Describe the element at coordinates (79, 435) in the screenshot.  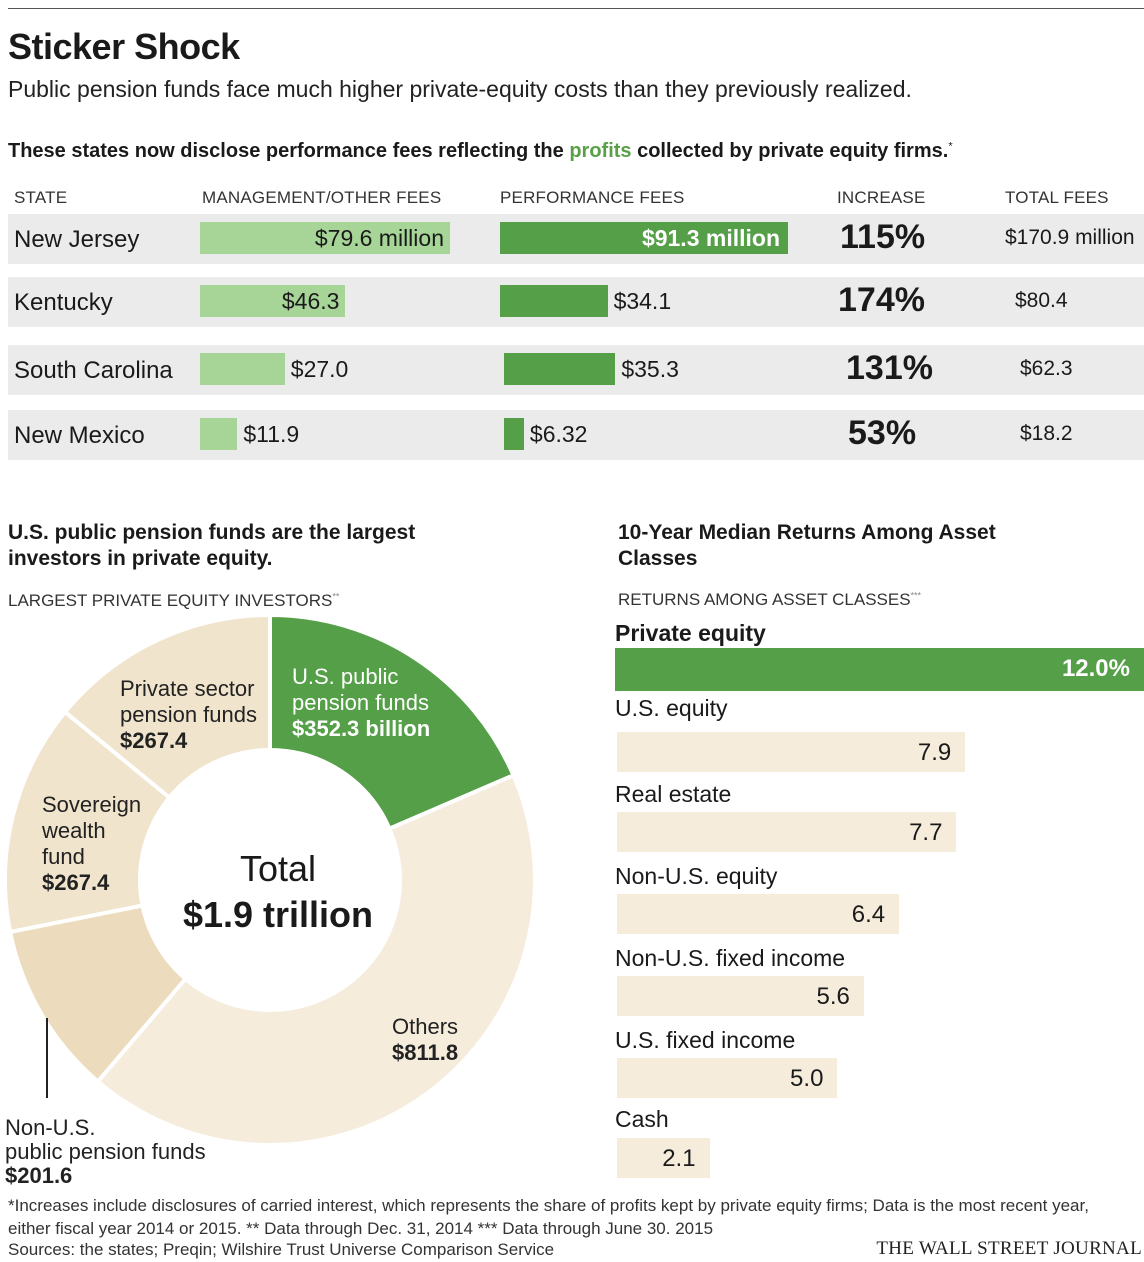
I see `state-name: New Mexico` at that location.